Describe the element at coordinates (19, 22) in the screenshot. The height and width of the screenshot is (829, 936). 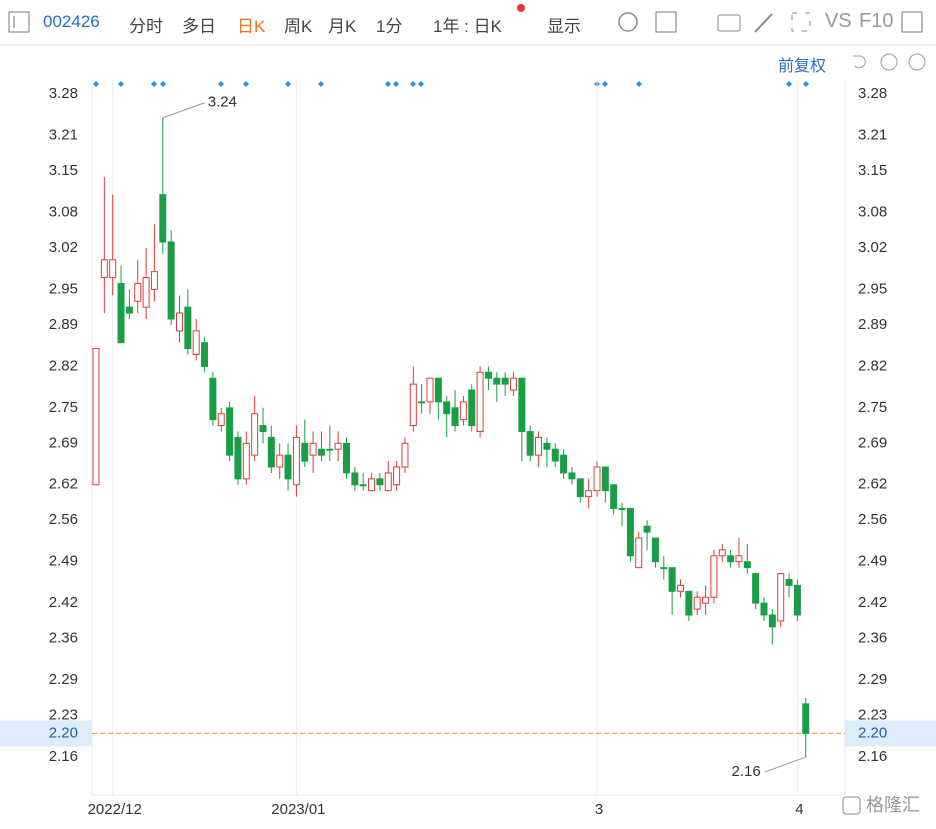
I see `menu-icon` at that location.